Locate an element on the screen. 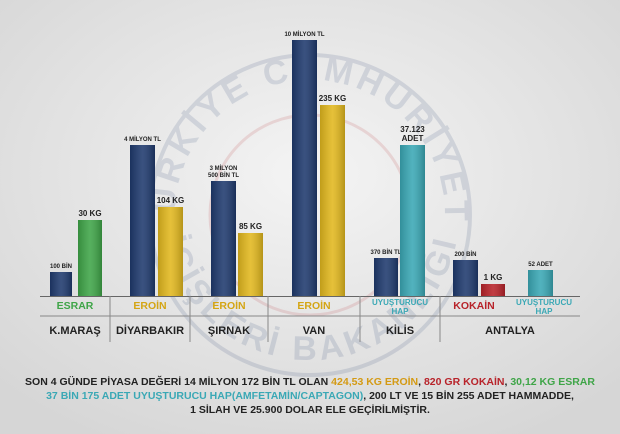 This screenshot has width=620, height=434. bar-label: ADET is located at coordinates (413, 138).